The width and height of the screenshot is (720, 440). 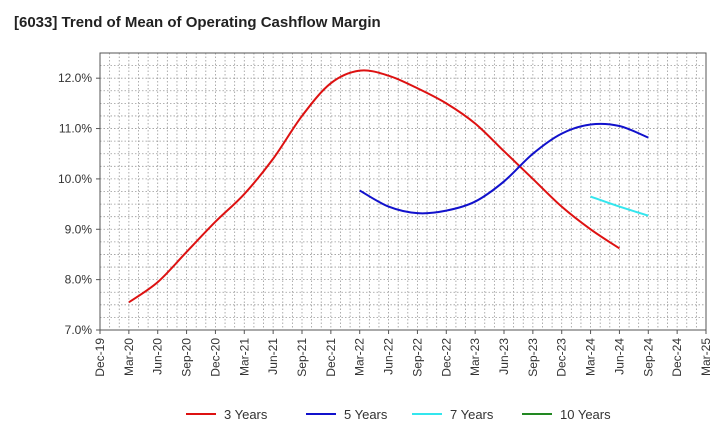 I want to click on x-tick-label: Dec-20, so click(x=215, y=357).